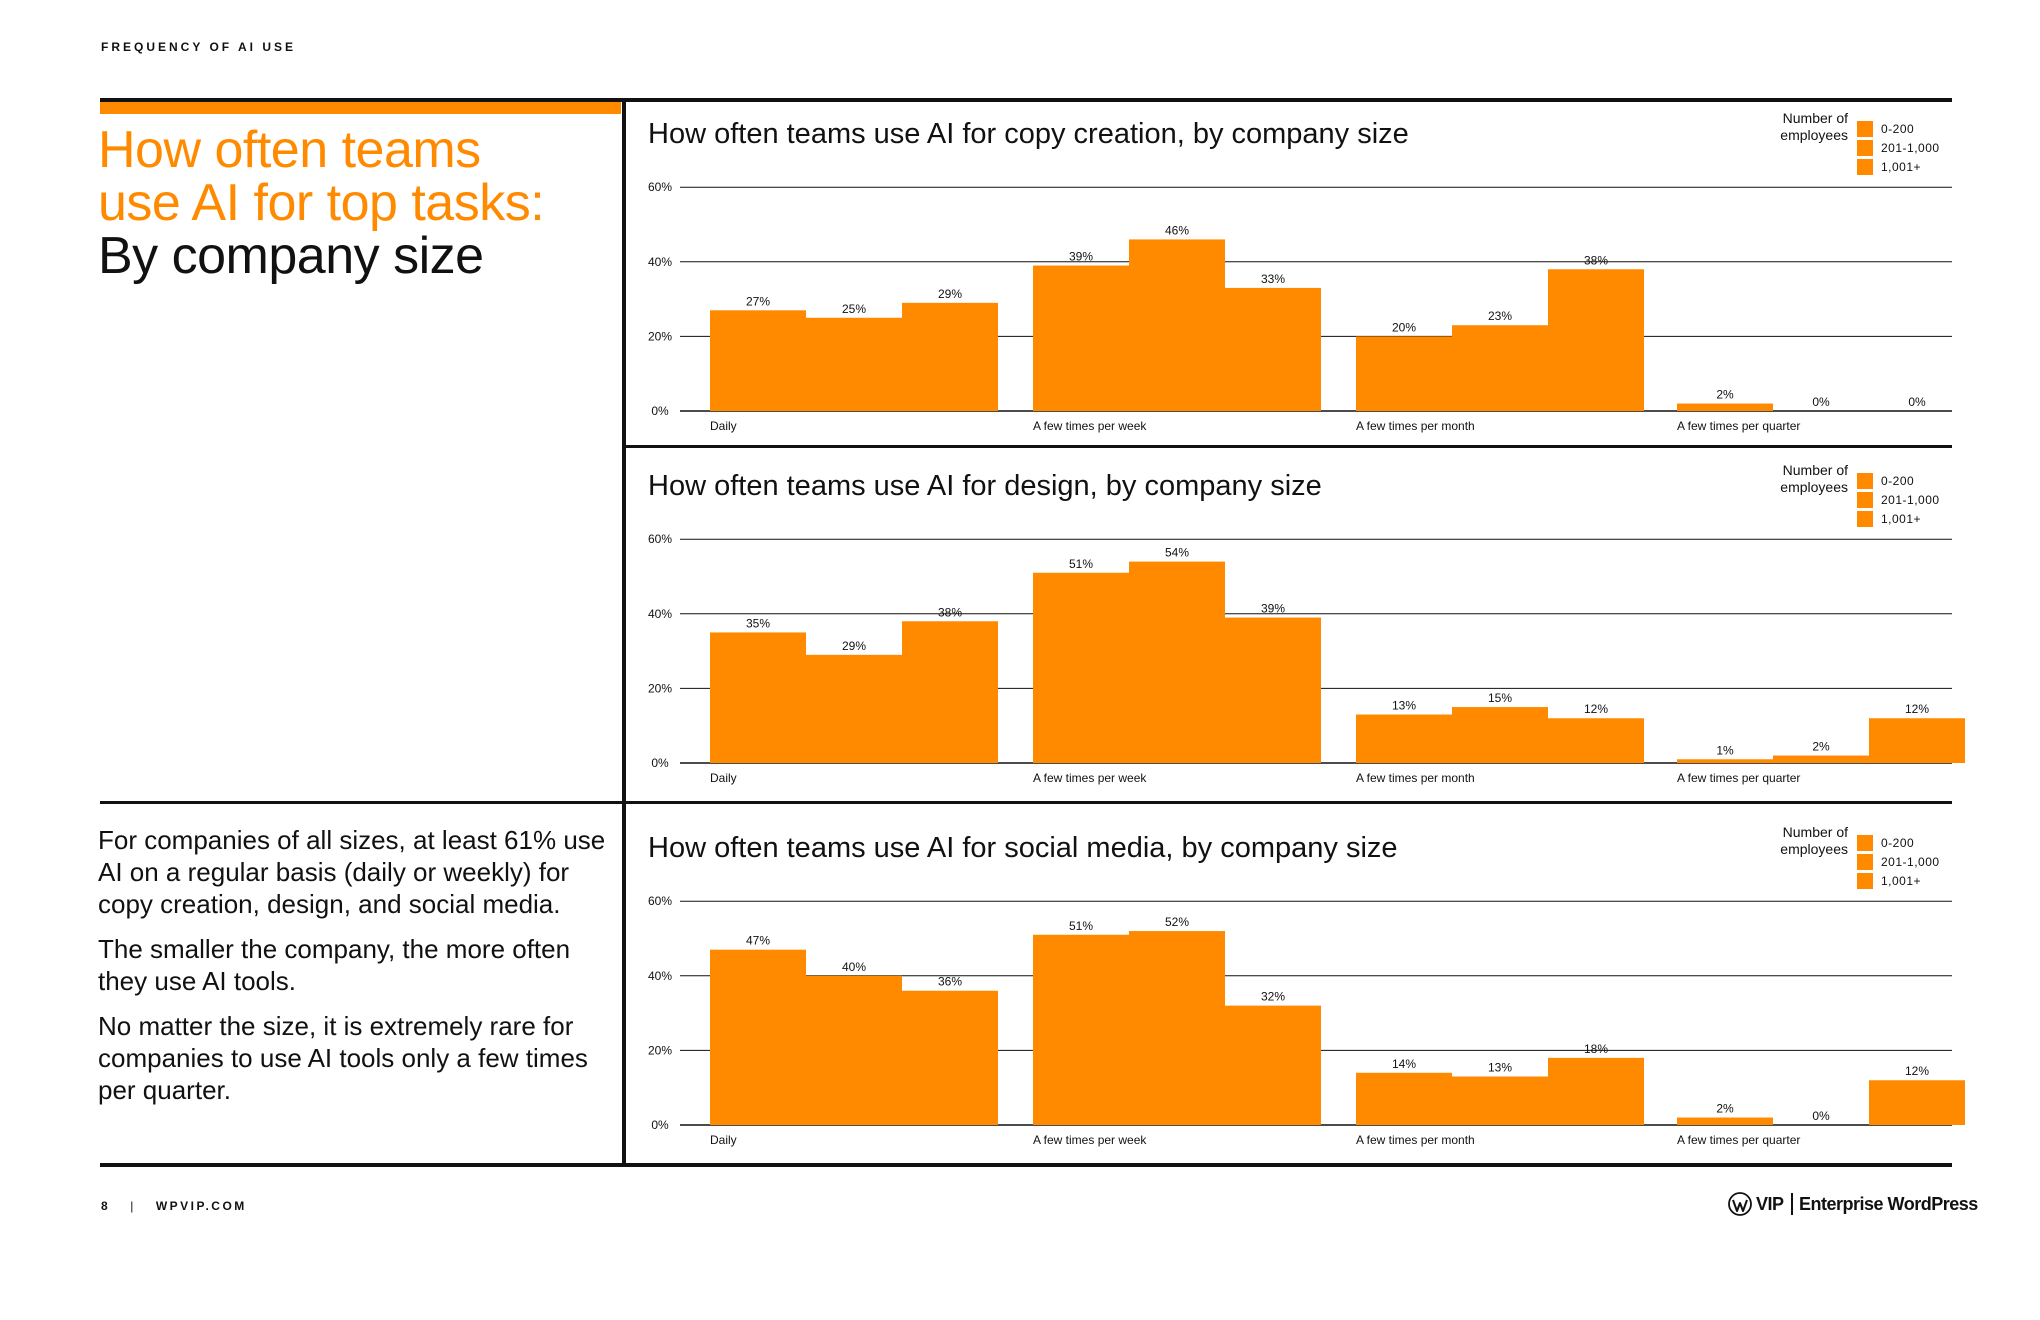 This screenshot has height=1320, width=2040. I want to click on brand-name: Enterprise WordPress, so click(1888, 1204).